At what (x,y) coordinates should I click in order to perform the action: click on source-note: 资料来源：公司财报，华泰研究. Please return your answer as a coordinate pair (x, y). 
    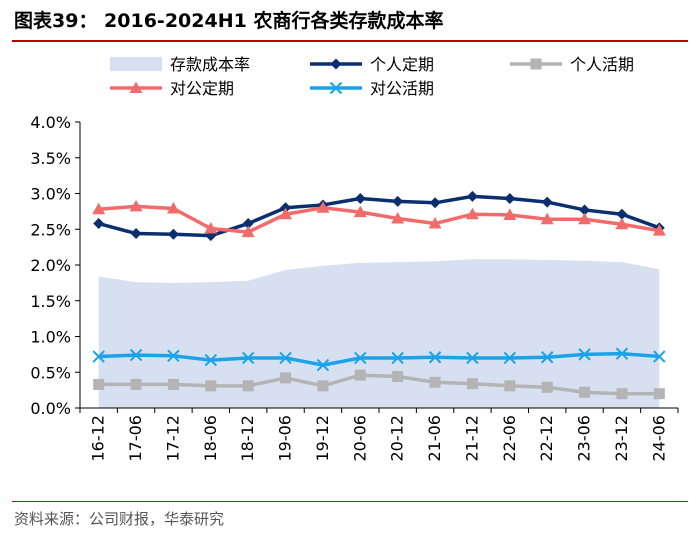
    Looking at the image, I should click on (119, 519).